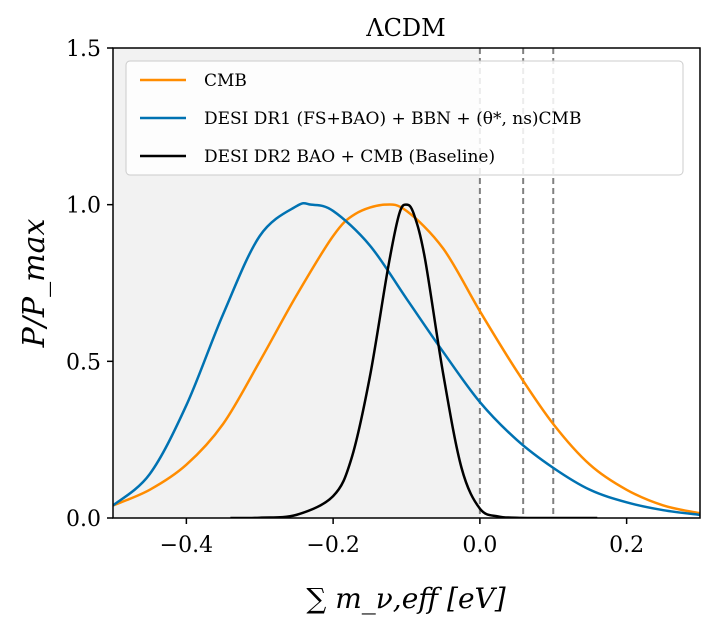  I want to click on y-tick-label-3: 1.5, so click(83, 49).